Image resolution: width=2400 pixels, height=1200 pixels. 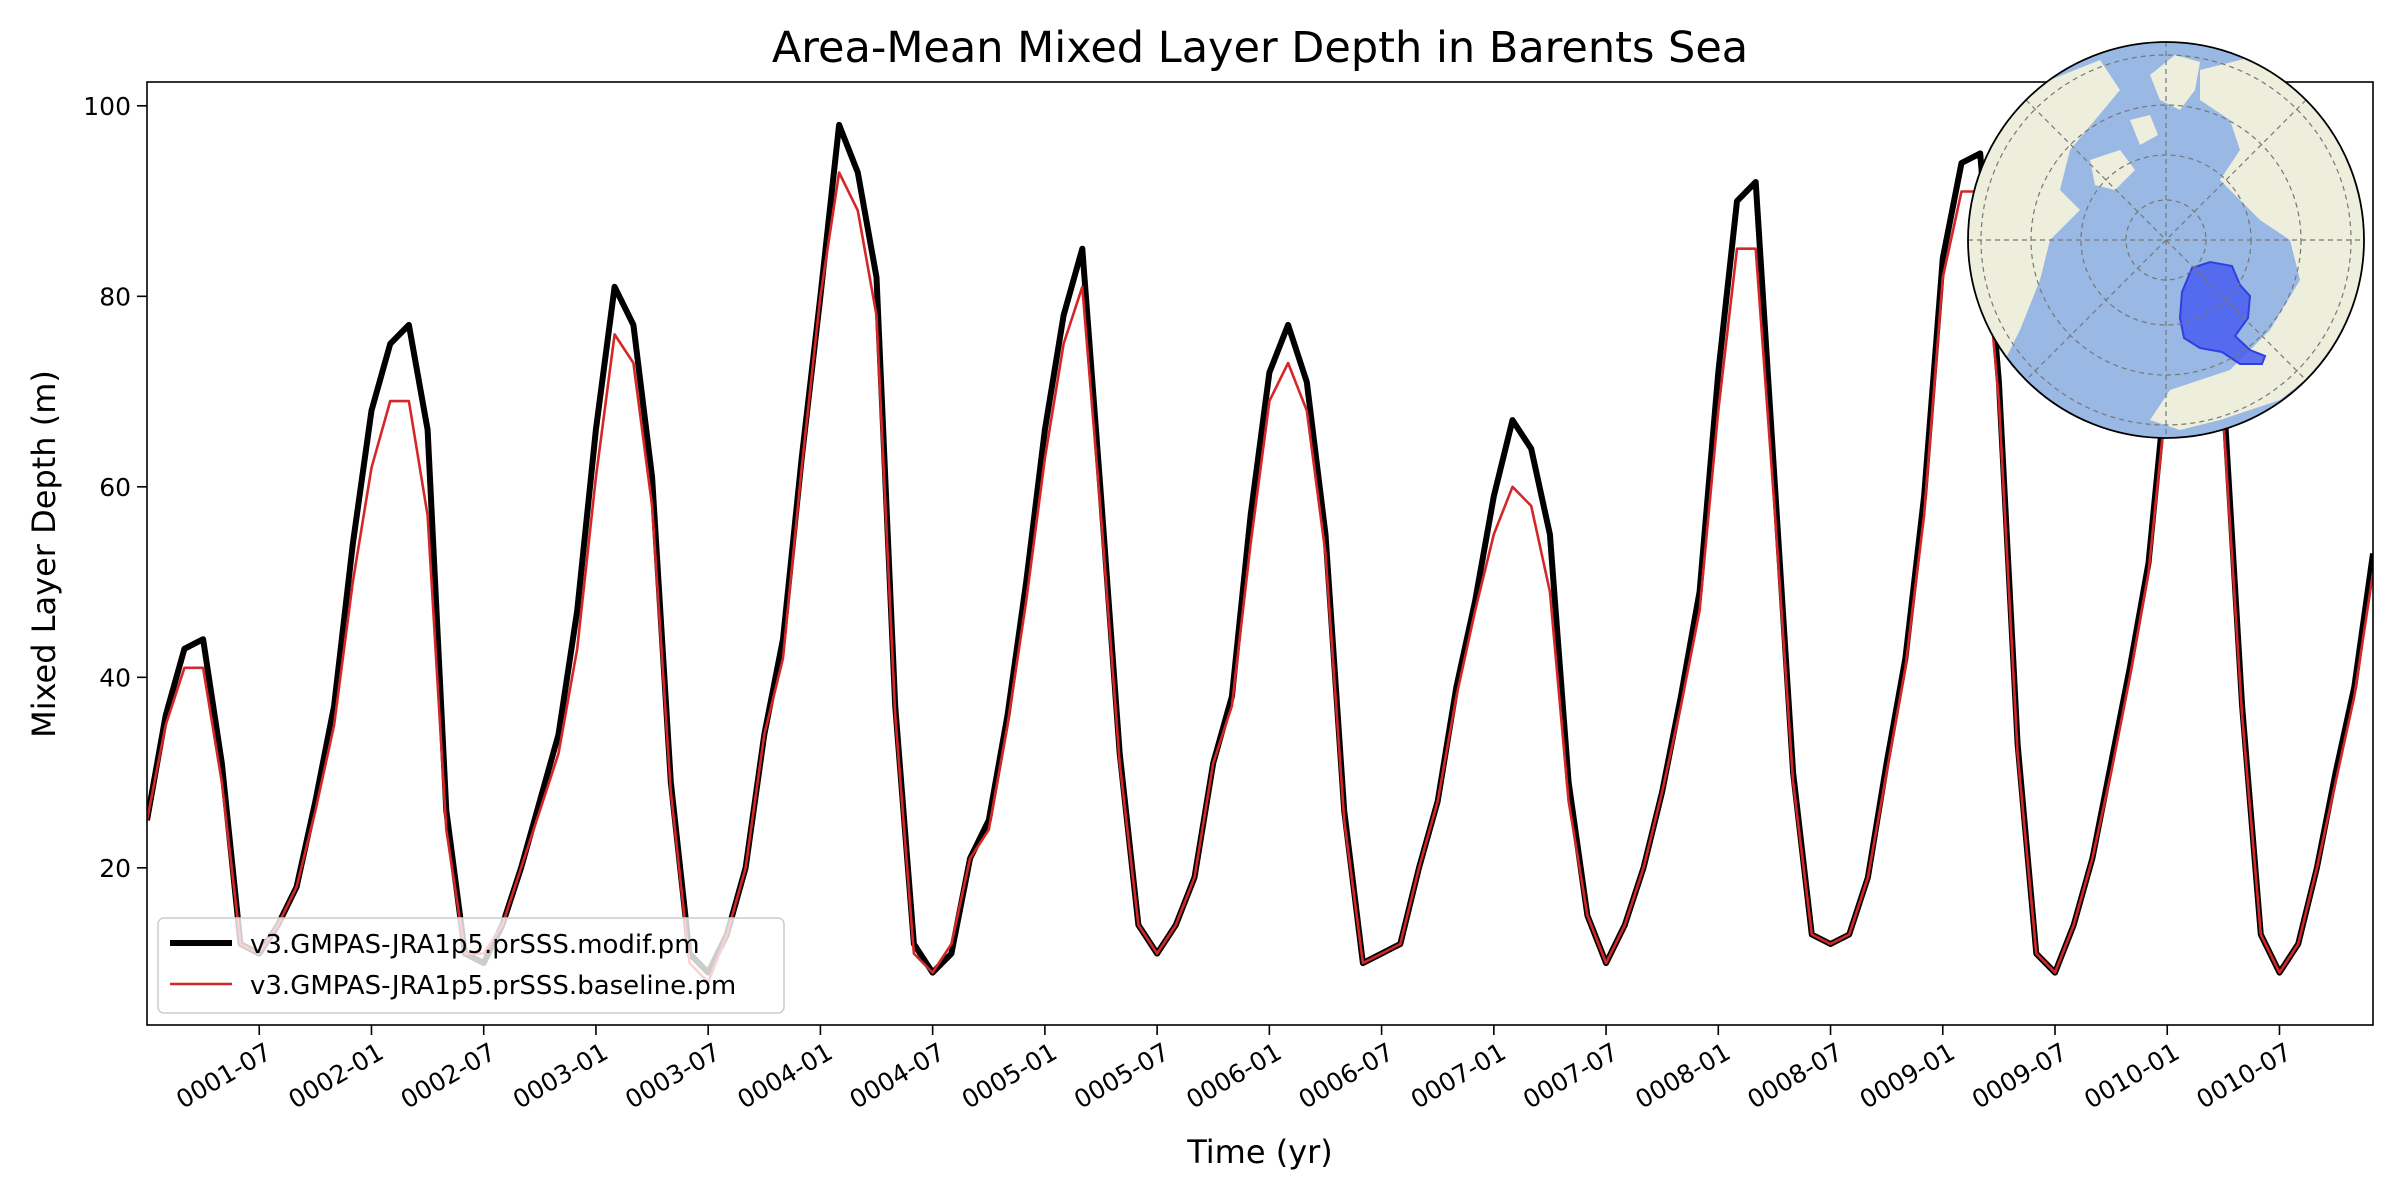 I want to click on x-axis-label: Time (yr), so click(x=1259, y=1152).